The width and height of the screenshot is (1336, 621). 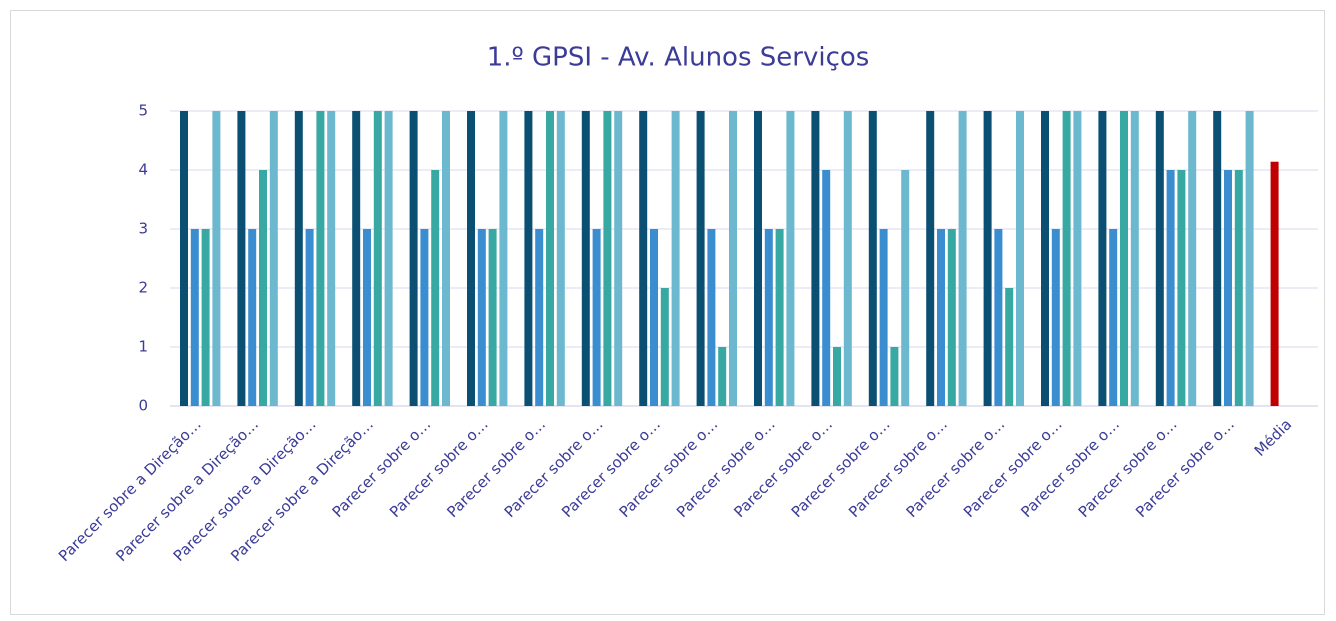 What do you see at coordinates (678, 58) in the screenshot?
I see `chart-title: 1.º GPSI - Av. Alunos Serviços` at bounding box center [678, 58].